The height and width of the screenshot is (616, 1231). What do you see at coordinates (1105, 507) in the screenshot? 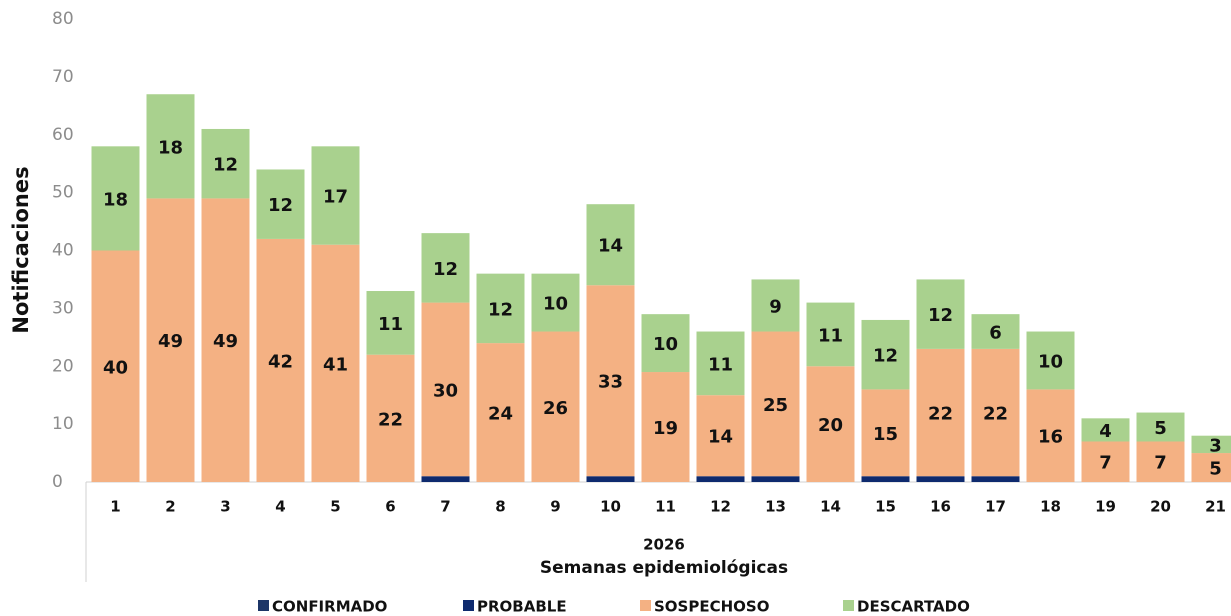
I see `x-tick-label: 19` at bounding box center [1105, 507].